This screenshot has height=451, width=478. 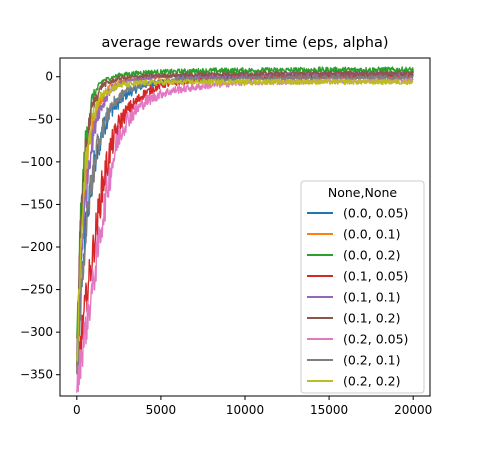 What do you see at coordinates (36, 332) in the screenshot?
I see `y-tick-label: −300` at bounding box center [36, 332].